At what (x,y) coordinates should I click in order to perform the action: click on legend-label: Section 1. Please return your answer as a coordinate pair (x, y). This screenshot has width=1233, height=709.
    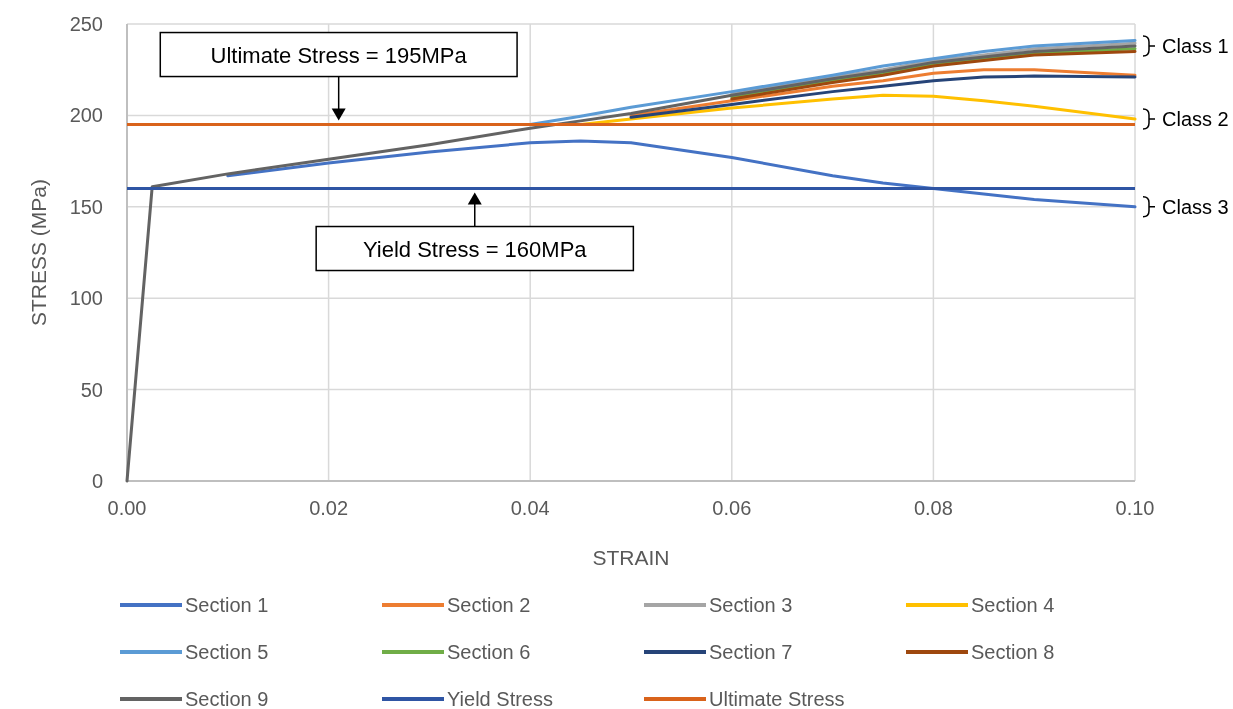
    Looking at the image, I should click on (227, 605).